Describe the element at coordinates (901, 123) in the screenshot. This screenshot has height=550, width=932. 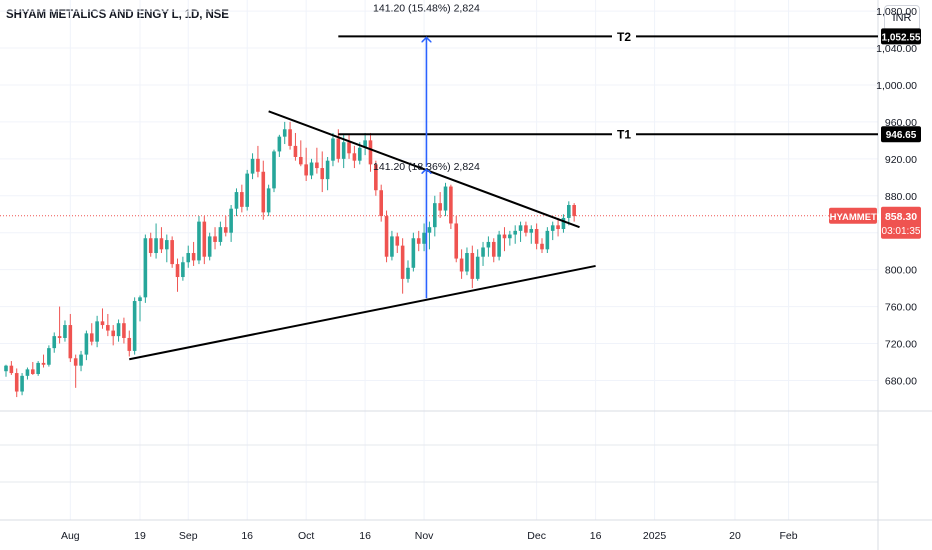
I see `price-tick-label: 960.00` at that location.